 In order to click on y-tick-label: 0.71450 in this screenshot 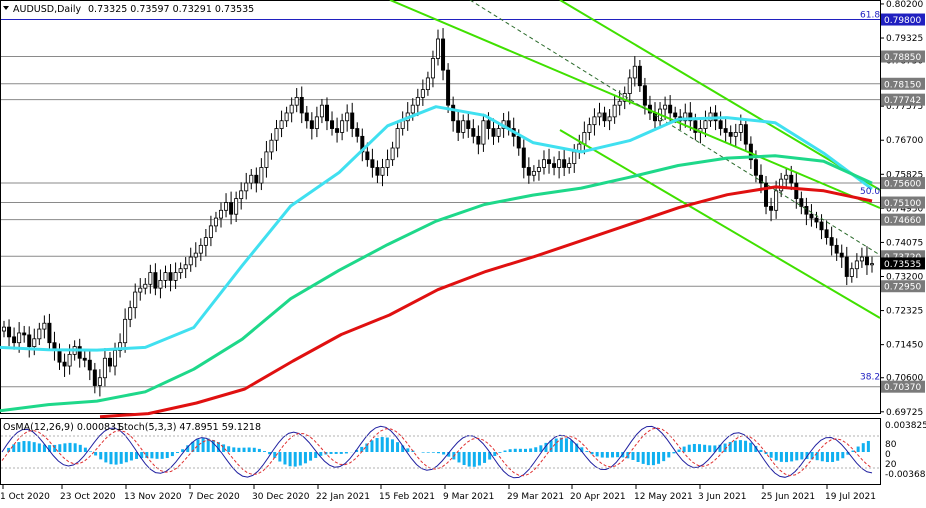, I will do `click(904, 346)`.